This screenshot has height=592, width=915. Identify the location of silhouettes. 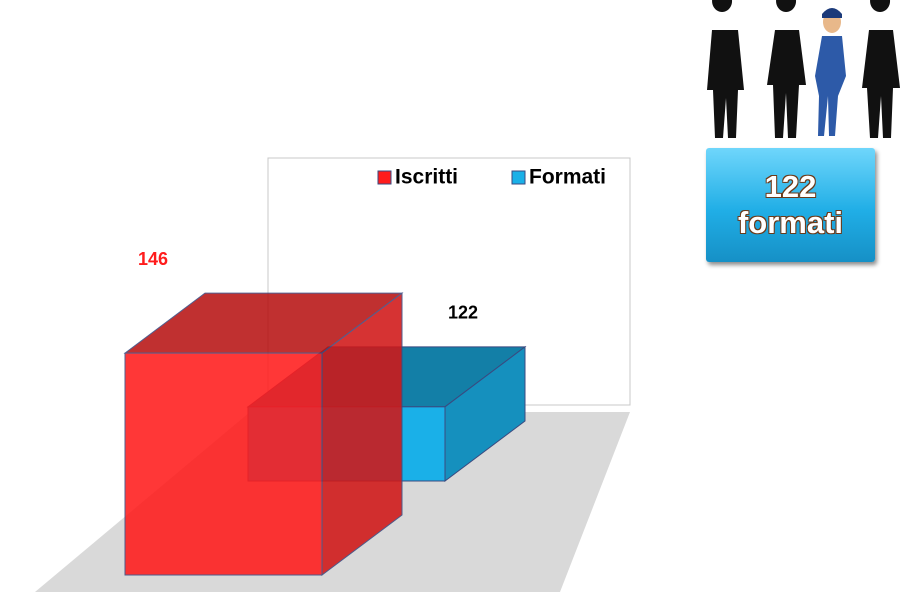
(803, 69).